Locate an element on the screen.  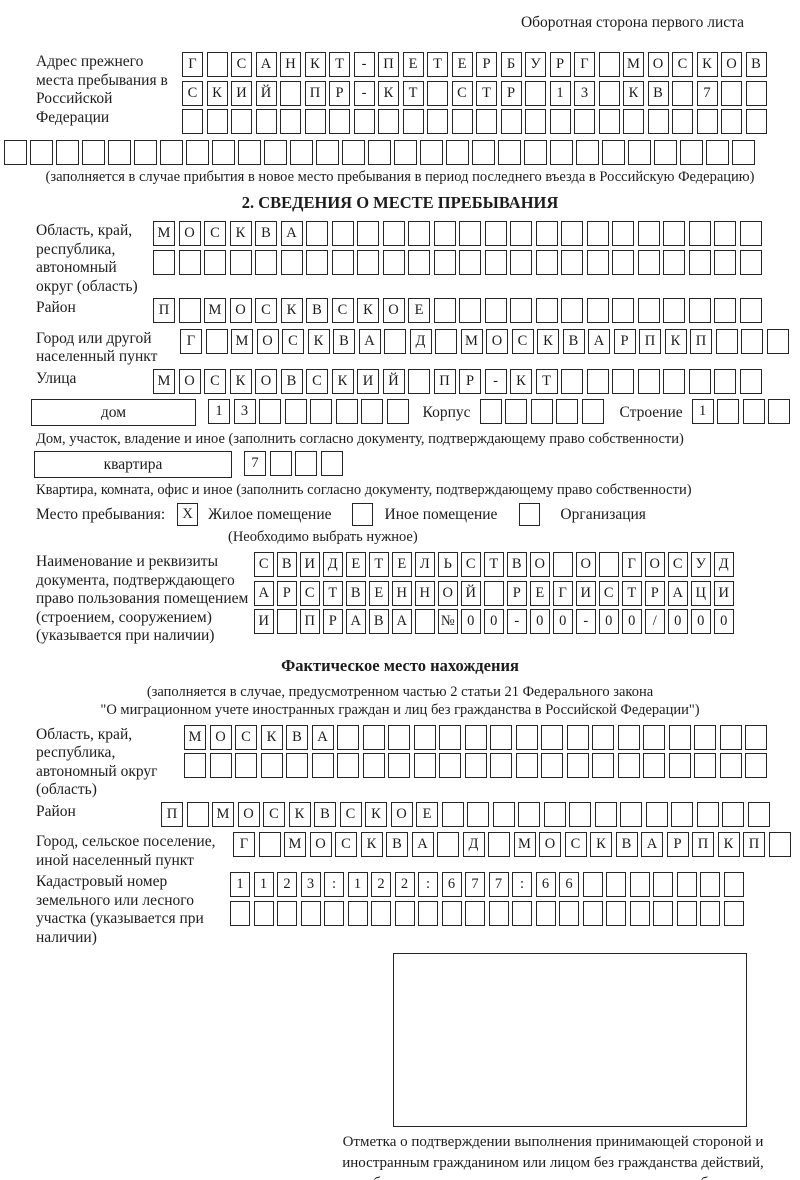
char-cell: Ь is located at coordinates (448, 564).